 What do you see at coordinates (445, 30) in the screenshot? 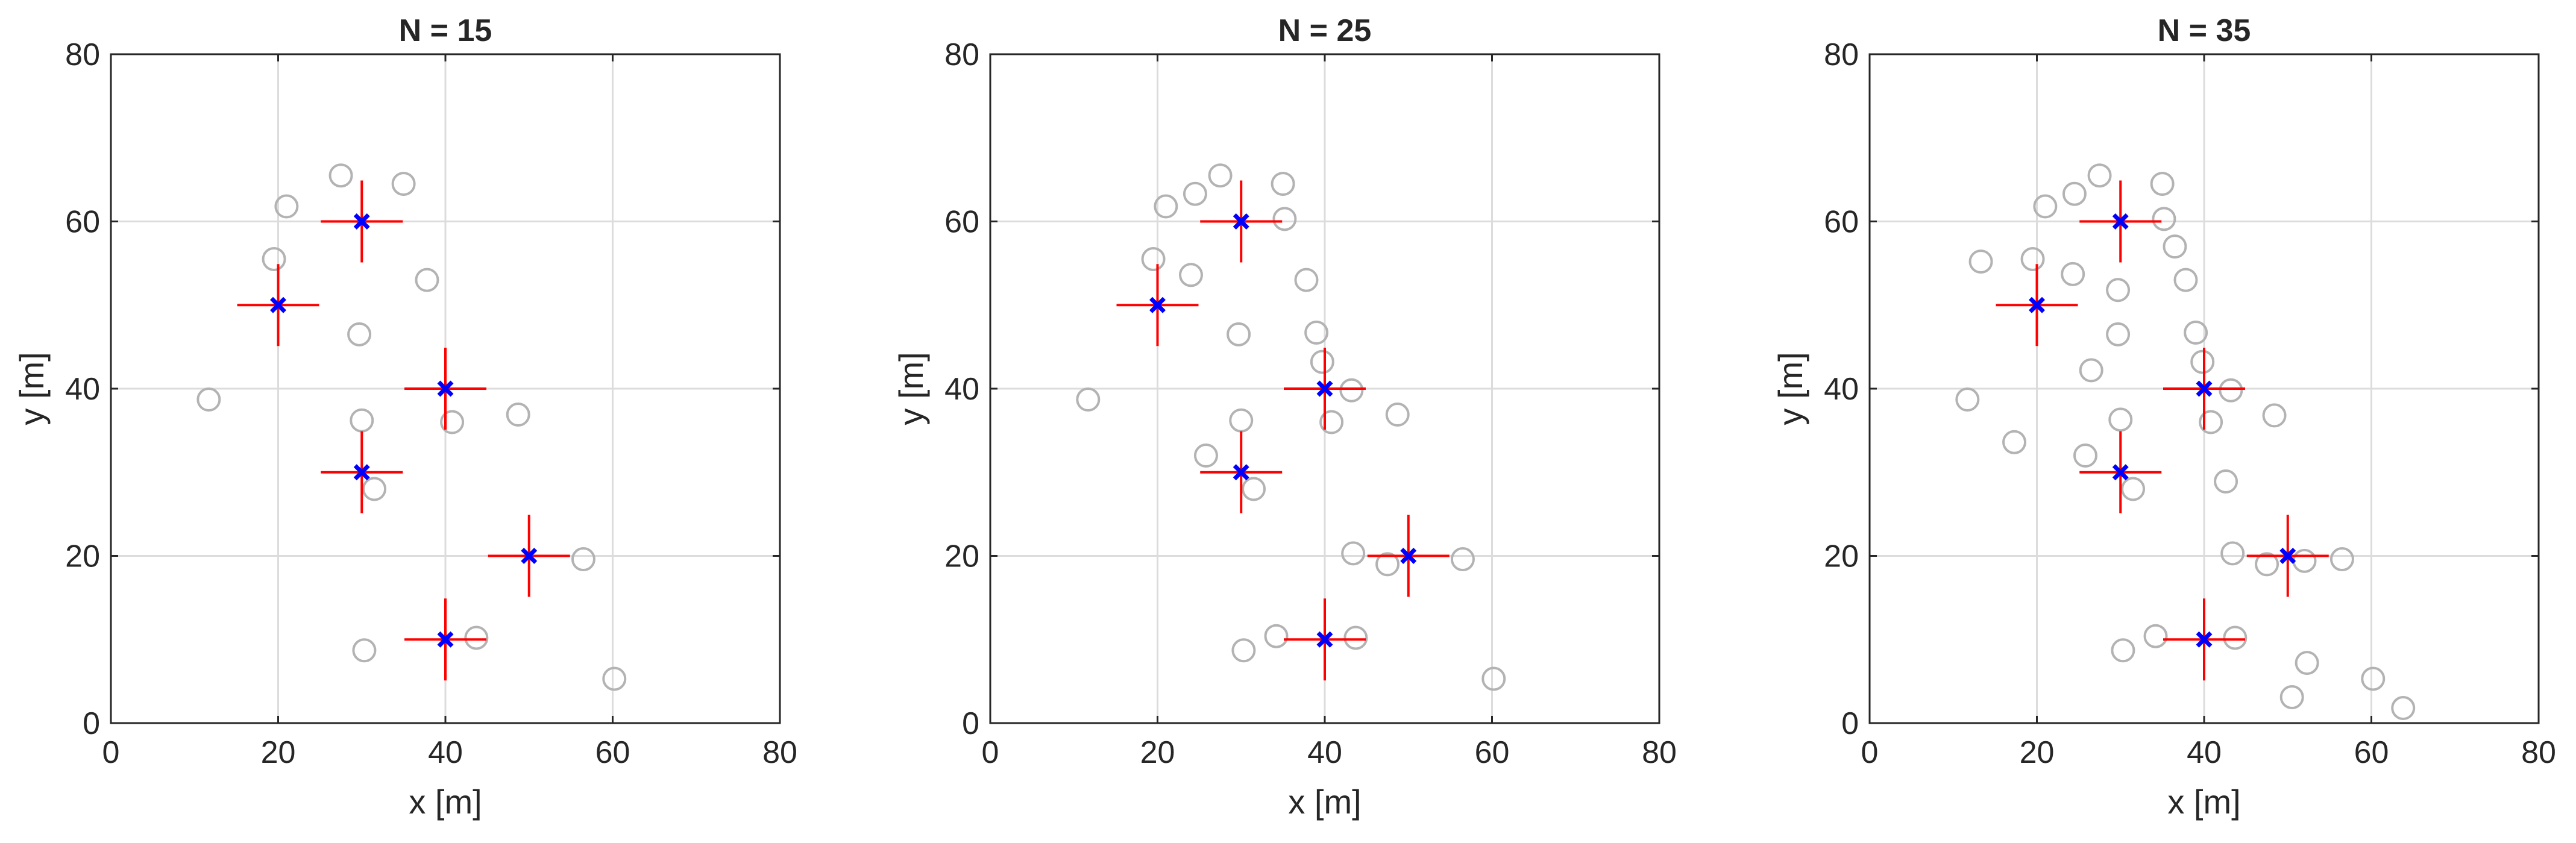
I see `chart-title: N = 15` at bounding box center [445, 30].